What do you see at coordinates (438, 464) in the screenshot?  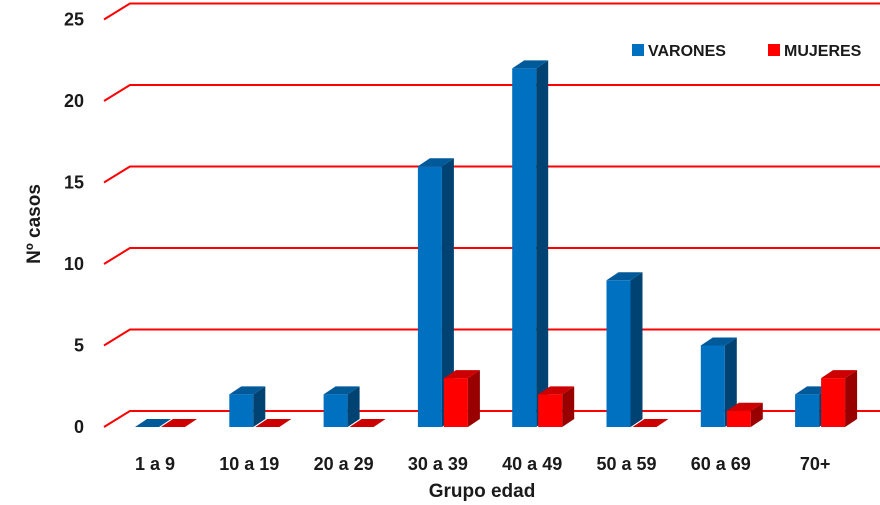 I see `x-tick-label: 30 a 39` at bounding box center [438, 464].